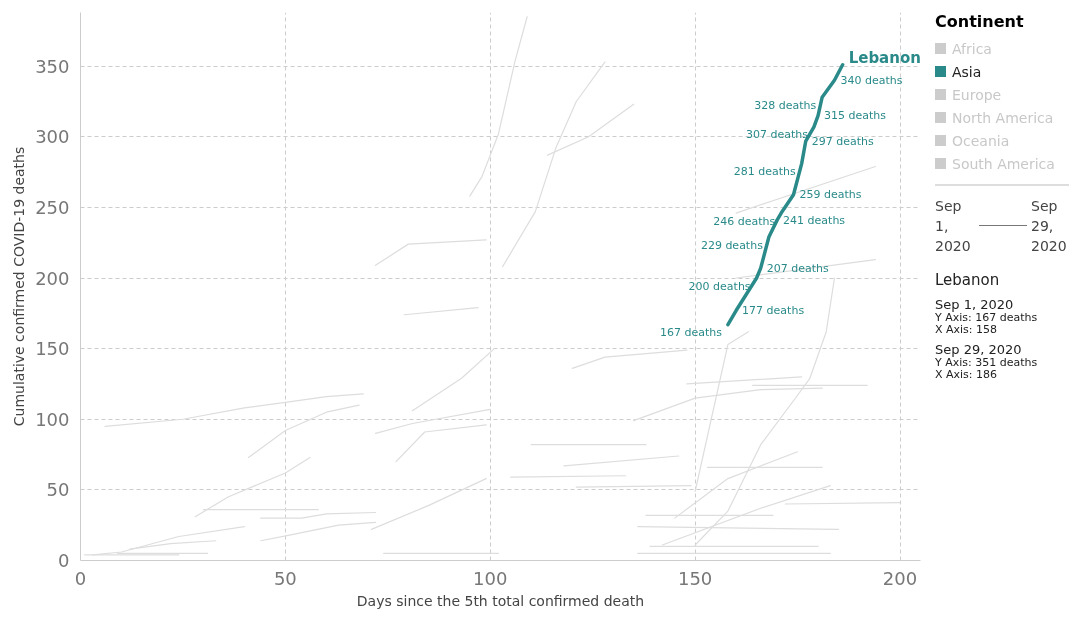  I want to click on text: Y Axis: 167 deaths, so click(987, 318).